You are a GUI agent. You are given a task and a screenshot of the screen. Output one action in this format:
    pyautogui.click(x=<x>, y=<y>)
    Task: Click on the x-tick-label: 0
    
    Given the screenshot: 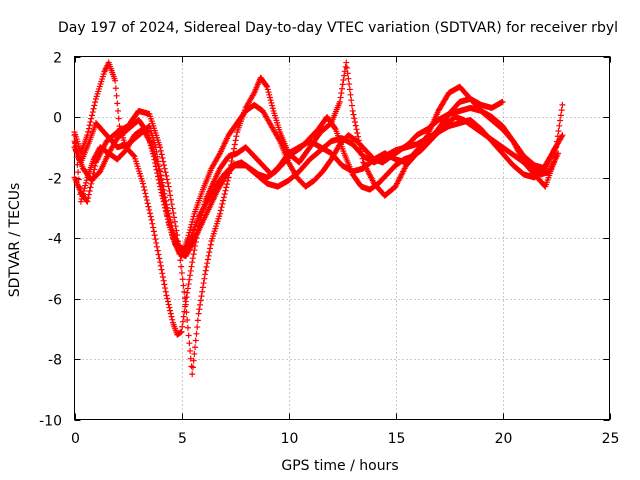 What is the action you would take?
    pyautogui.click(x=75, y=439)
    